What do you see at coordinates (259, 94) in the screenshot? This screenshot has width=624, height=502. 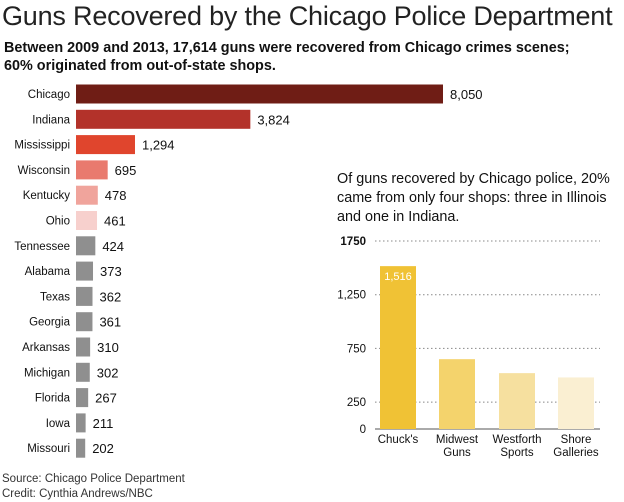 I see `state-bar-chicago` at bounding box center [259, 94].